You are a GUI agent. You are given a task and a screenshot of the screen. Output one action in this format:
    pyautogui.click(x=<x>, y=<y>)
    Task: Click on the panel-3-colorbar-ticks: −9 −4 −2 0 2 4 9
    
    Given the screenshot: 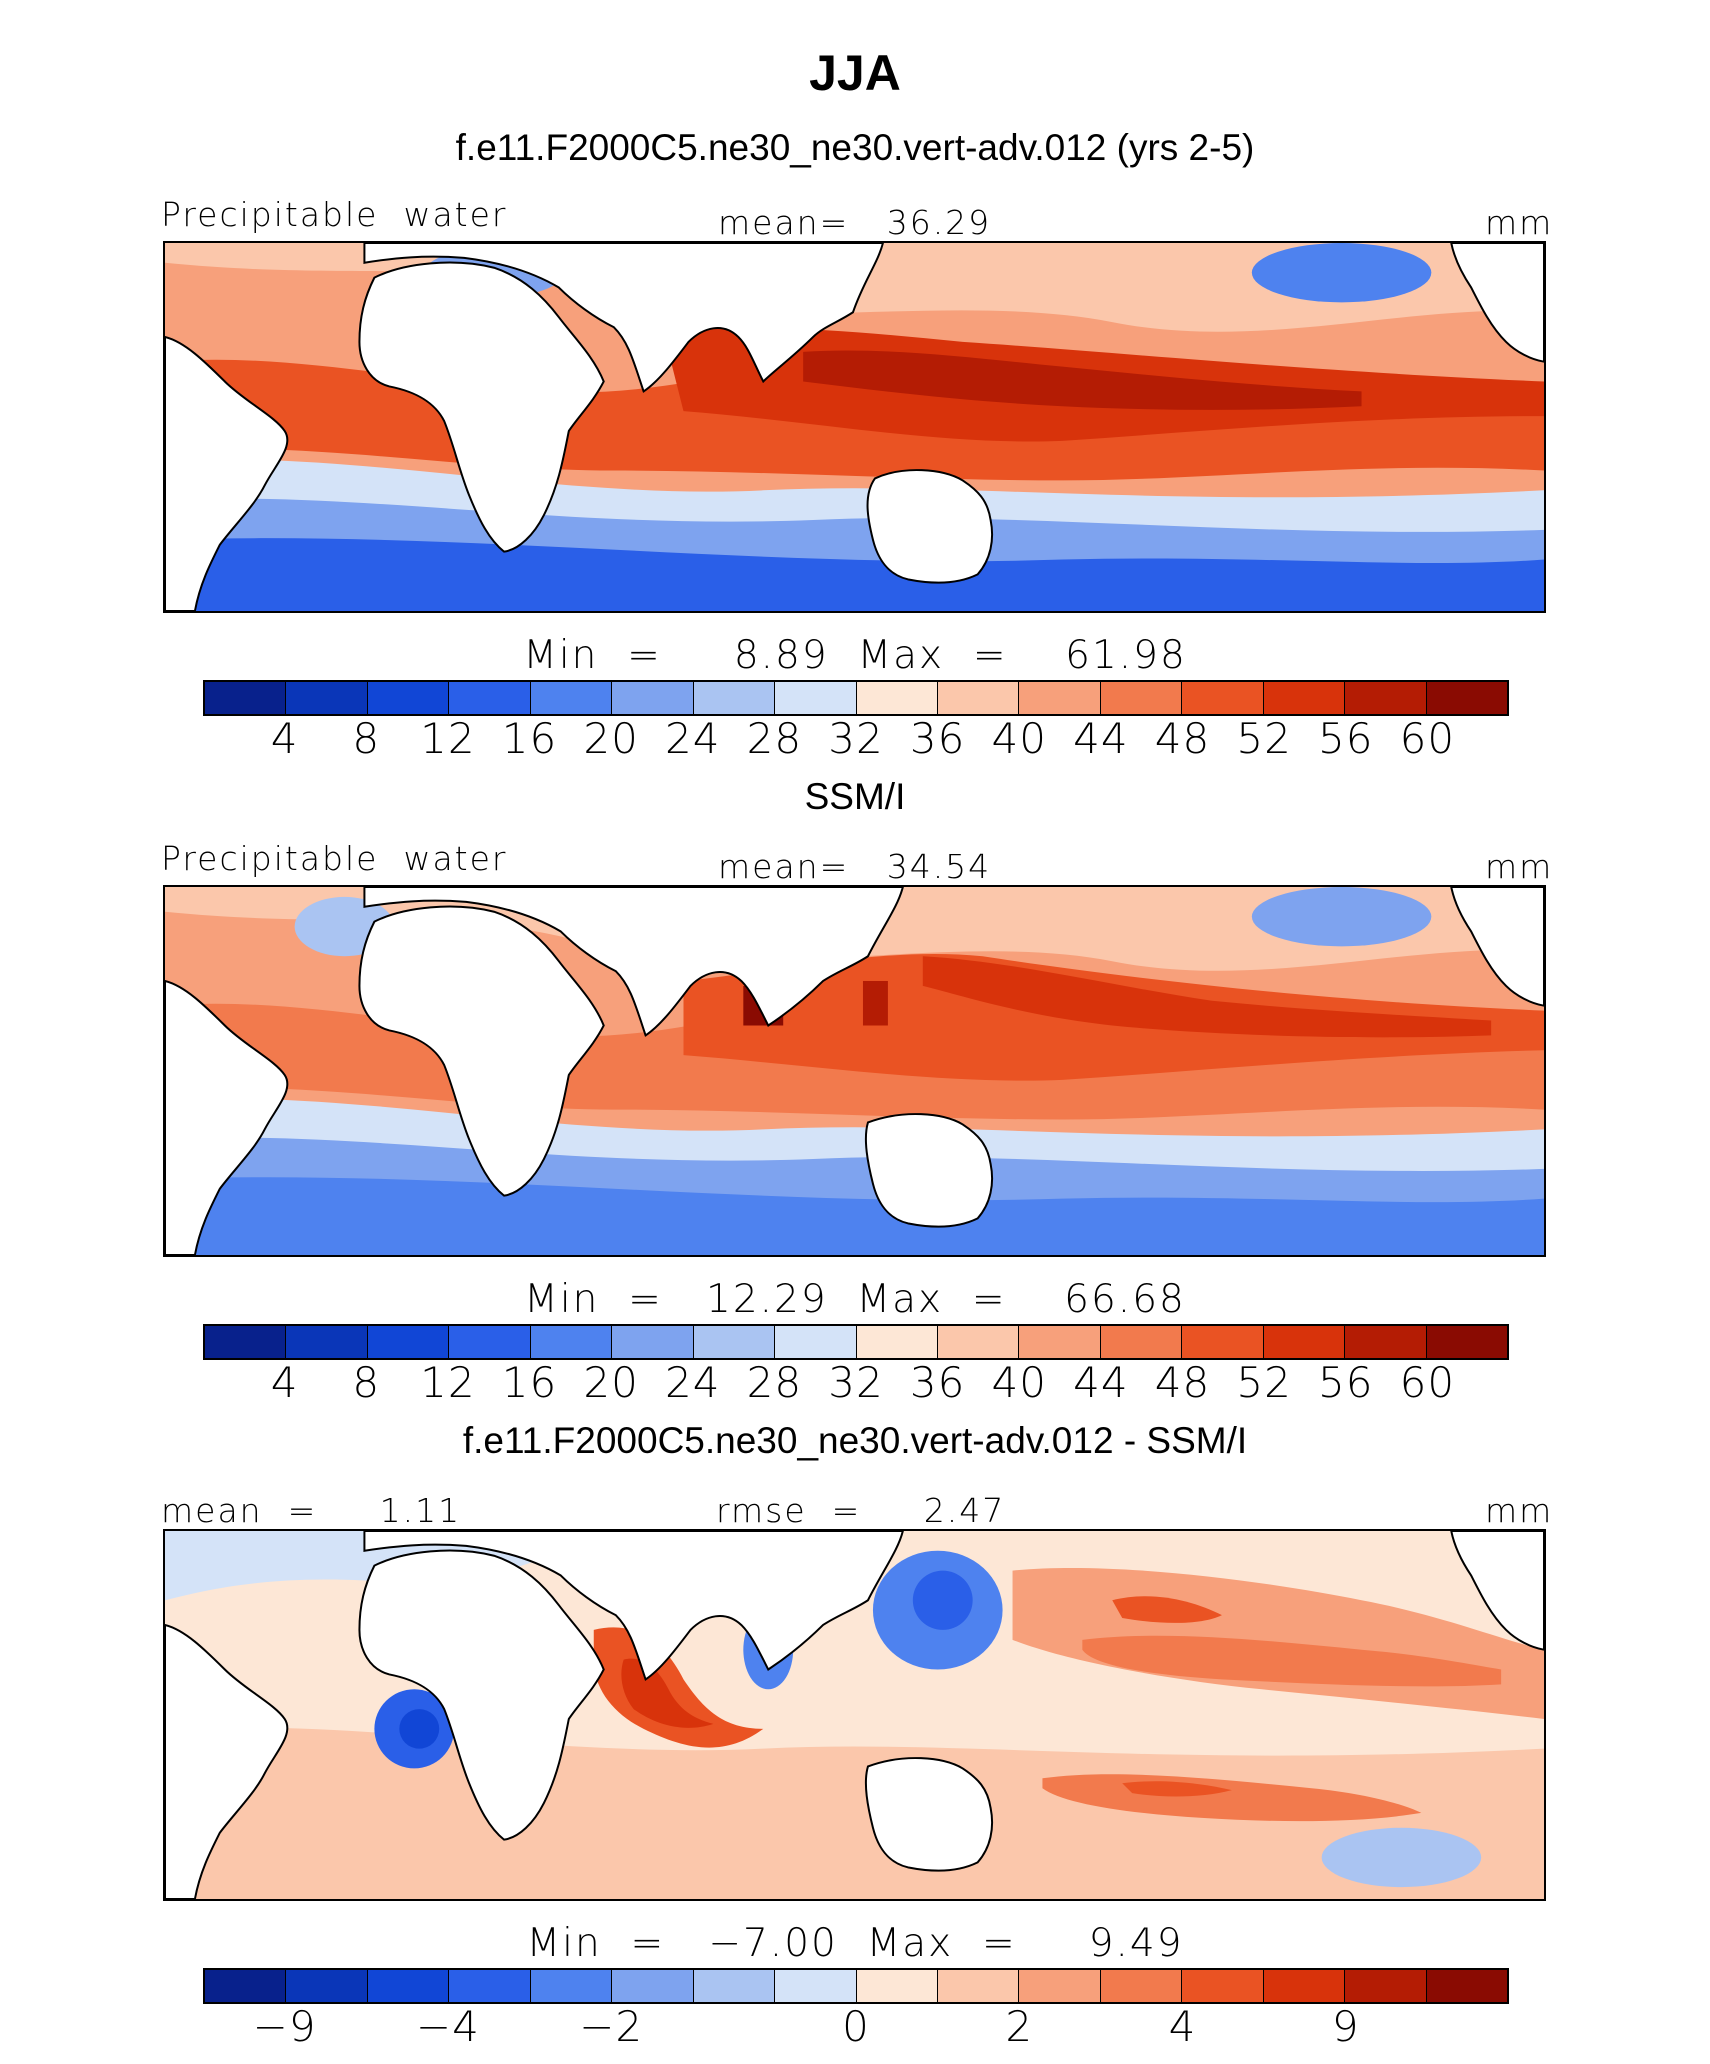 What is the action you would take?
    pyautogui.click(x=856, y=2027)
    